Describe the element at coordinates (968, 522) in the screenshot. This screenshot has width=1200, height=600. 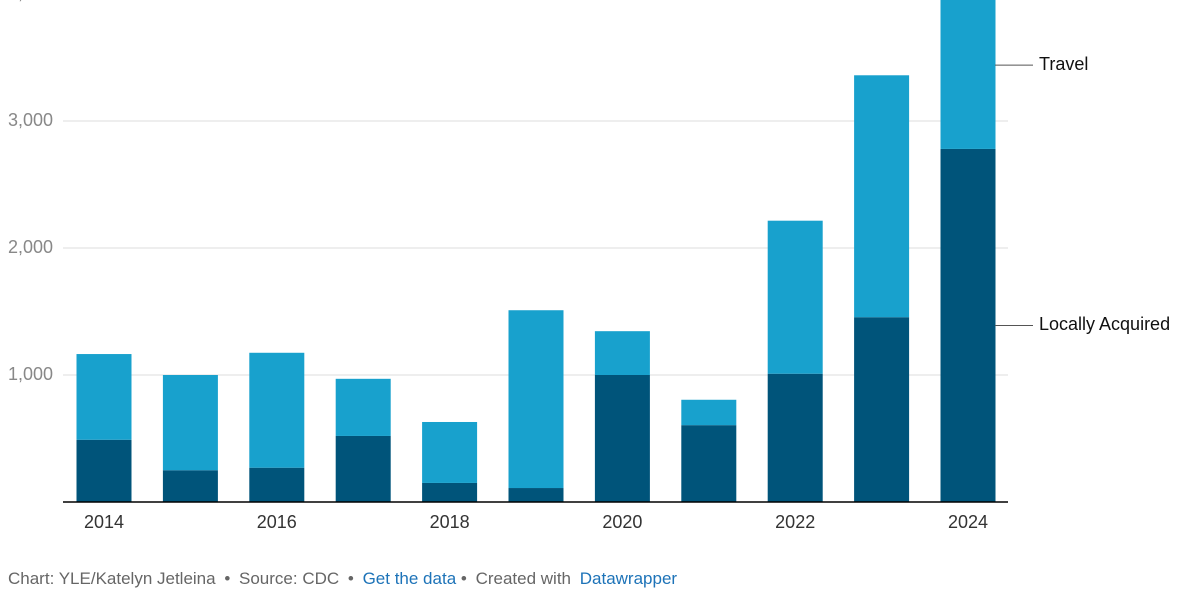
I see `x-tick-label: 2024` at that location.